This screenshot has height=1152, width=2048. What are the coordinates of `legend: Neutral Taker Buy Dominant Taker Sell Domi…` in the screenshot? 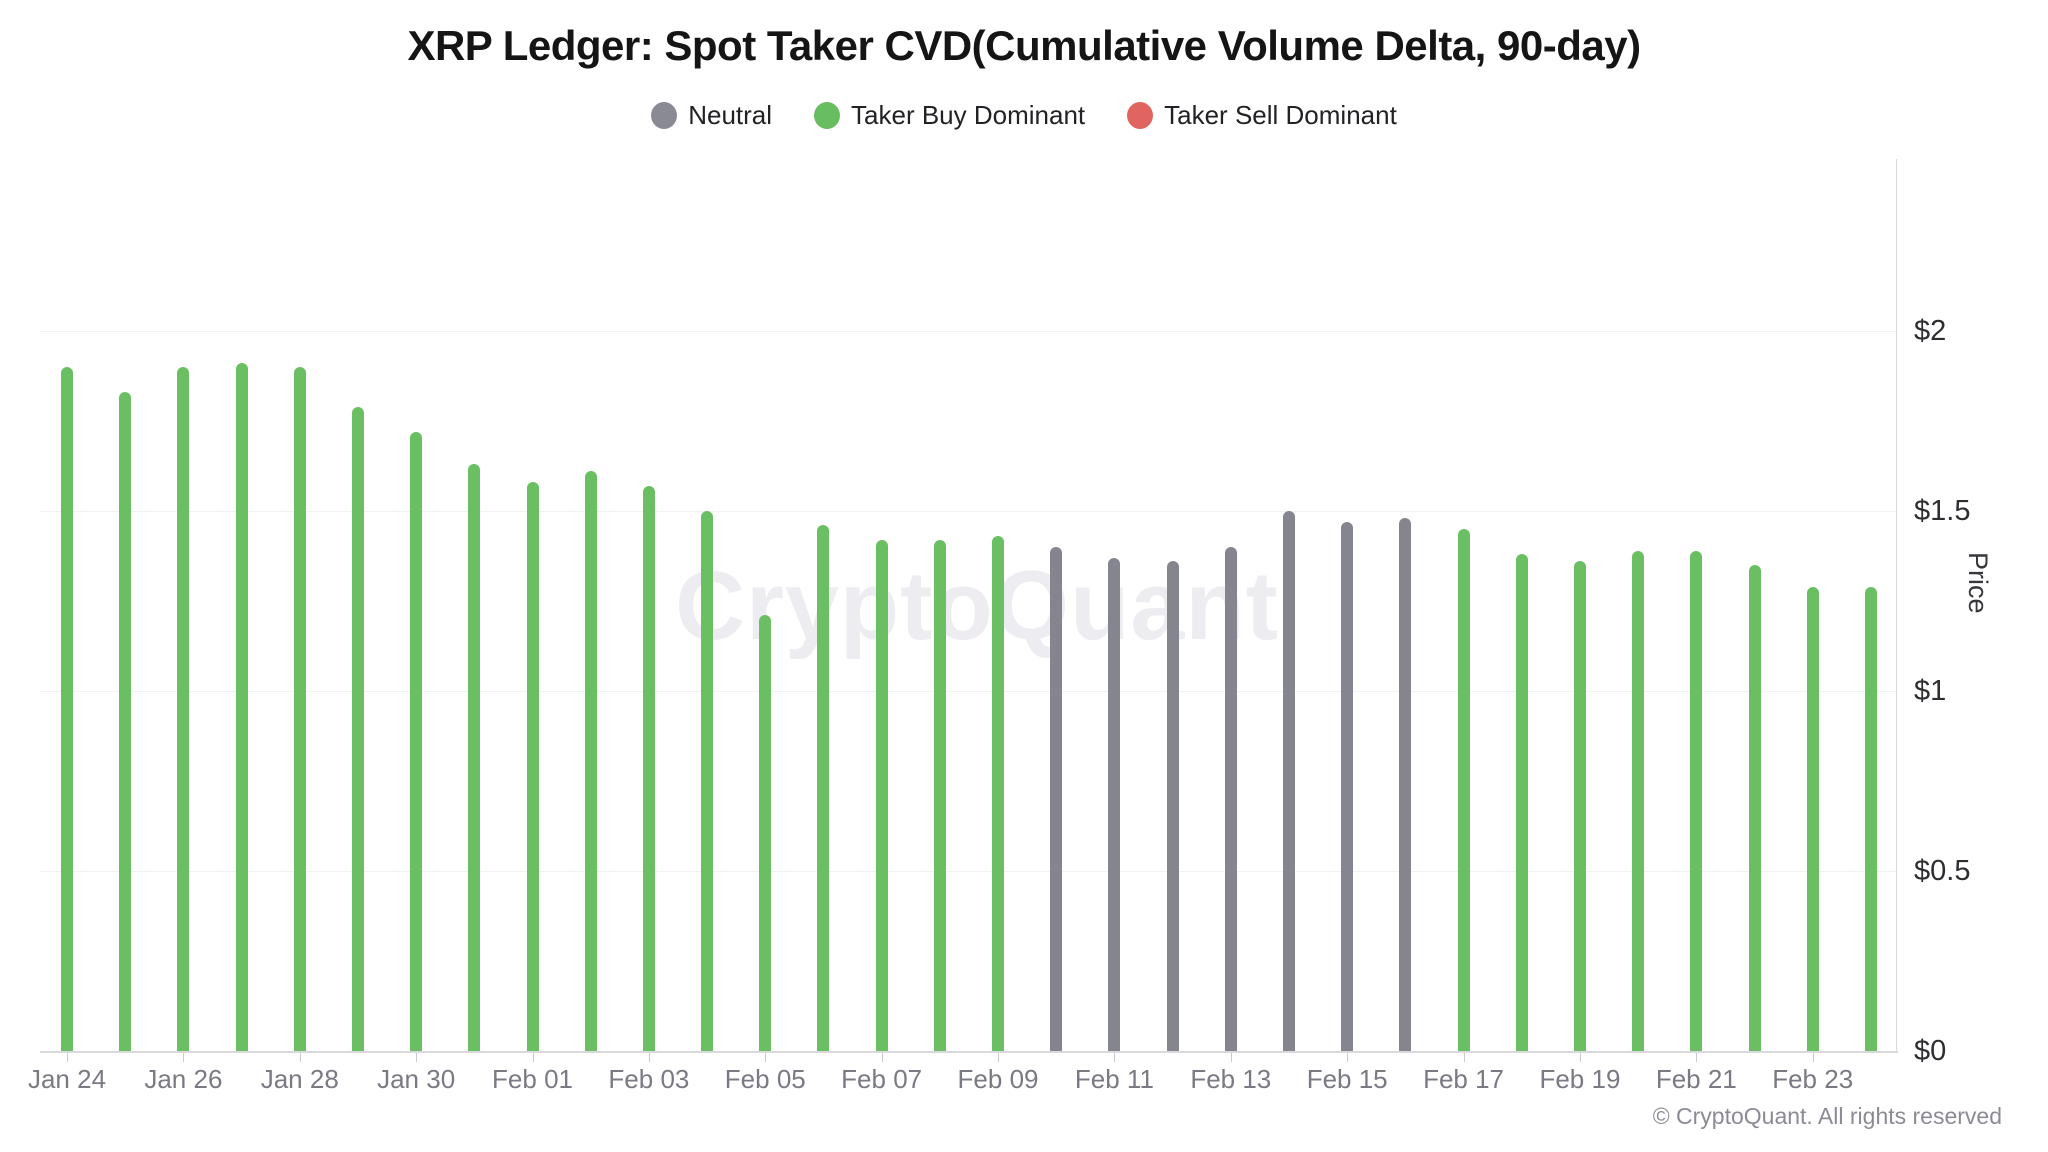 It's located at (1024, 115).